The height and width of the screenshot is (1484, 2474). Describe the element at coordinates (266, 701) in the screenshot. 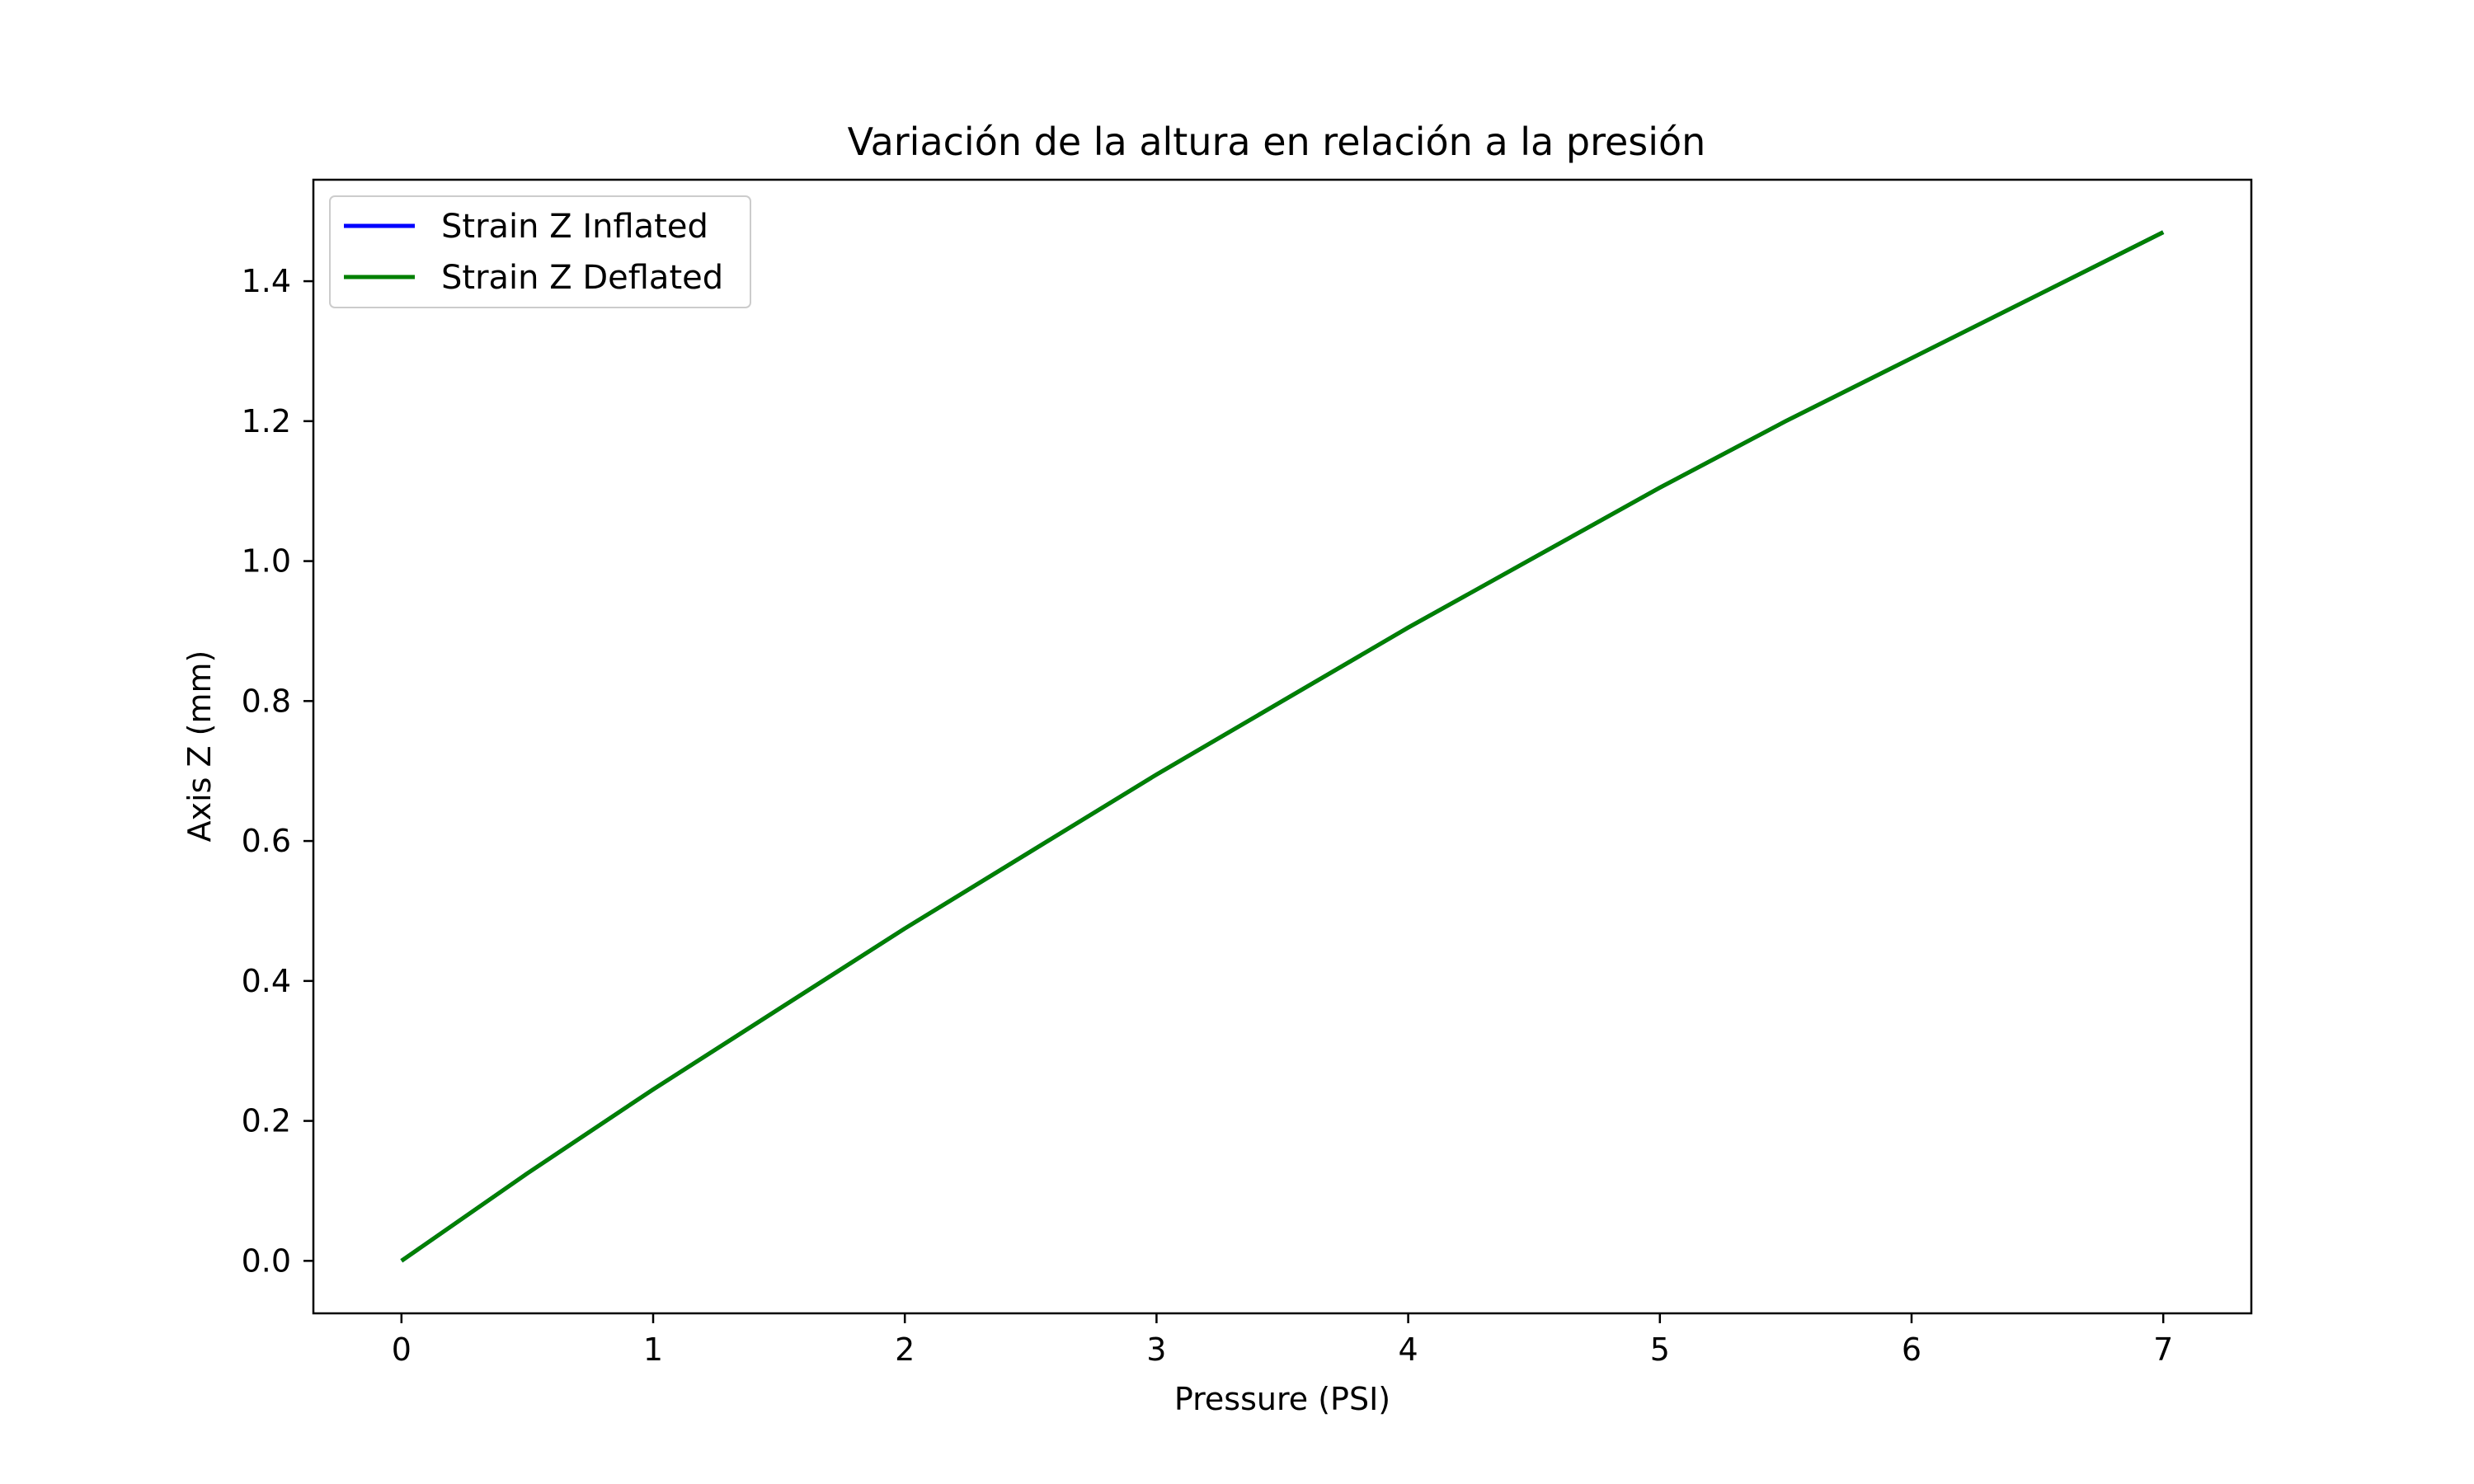

I see `y-tick-label: 0.8` at that location.